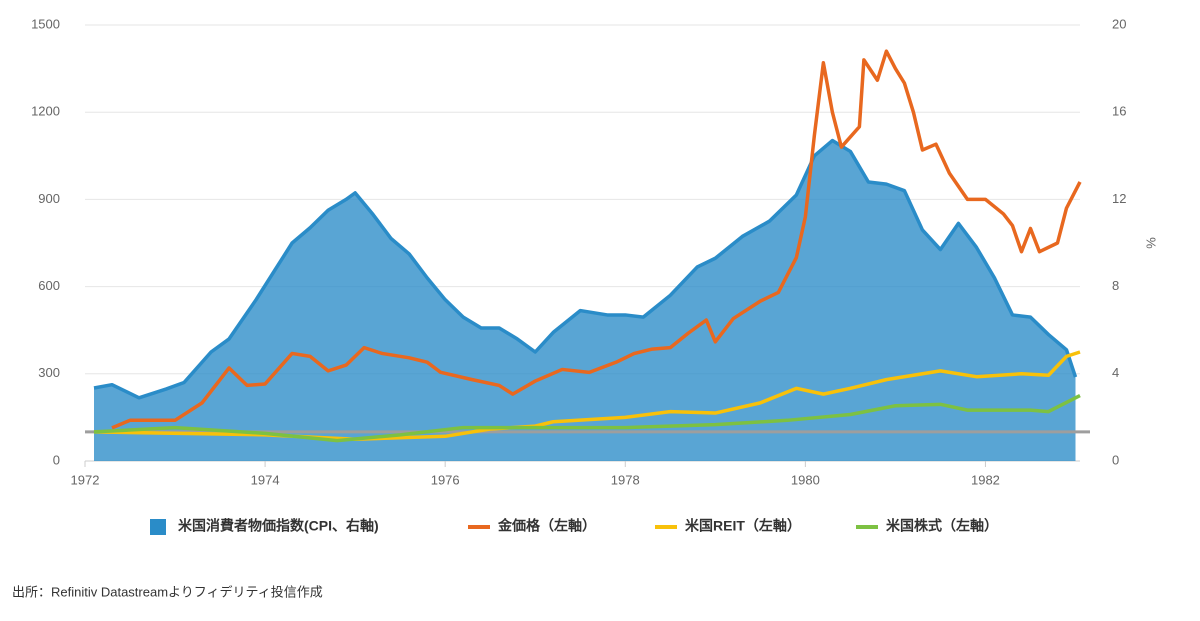  Describe the element at coordinates (265, 479) in the screenshot. I see `x-tick-label: 1974` at that location.